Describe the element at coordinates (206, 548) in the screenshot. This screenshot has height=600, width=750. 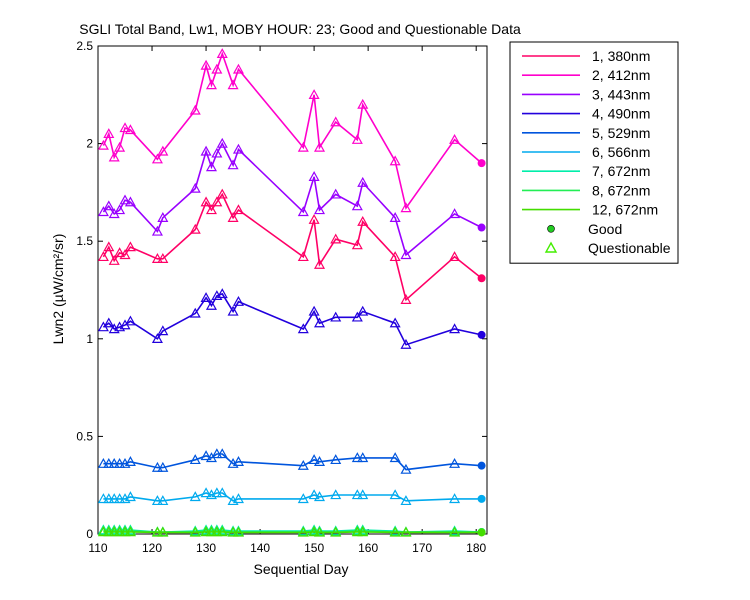
I see `x-tick-label: 130` at that location.